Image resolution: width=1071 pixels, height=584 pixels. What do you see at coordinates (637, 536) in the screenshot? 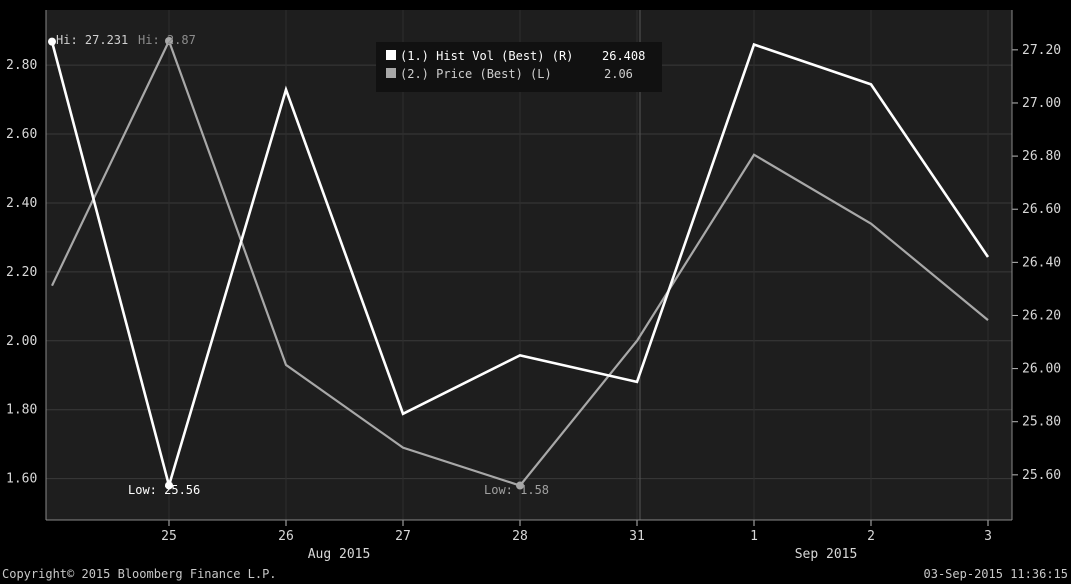
I see `x-tick-label: 31` at bounding box center [637, 536].